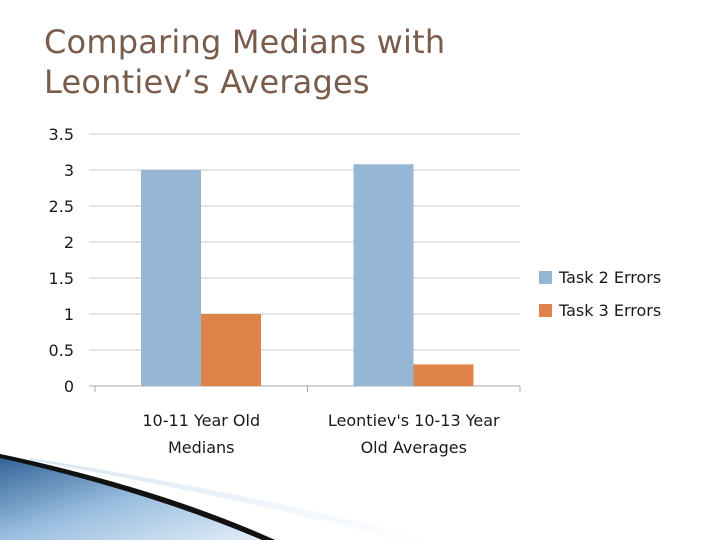 This screenshot has height=540, width=720. I want to click on y-tick-label: 0, so click(69, 386).